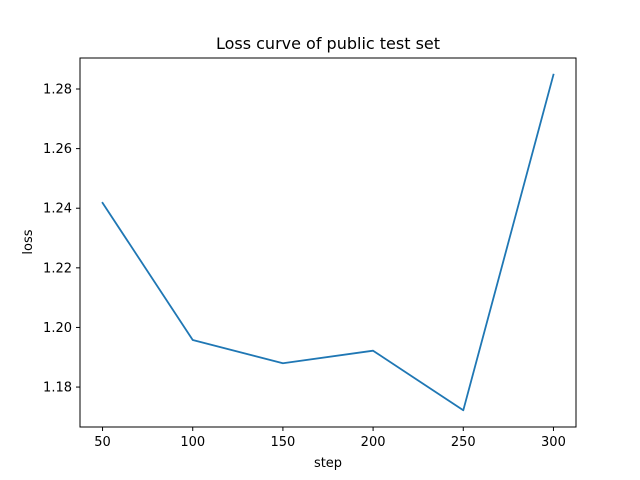 The width and height of the screenshot is (640, 480). What do you see at coordinates (463, 442) in the screenshot?
I see `x-tick-label: 250` at bounding box center [463, 442].